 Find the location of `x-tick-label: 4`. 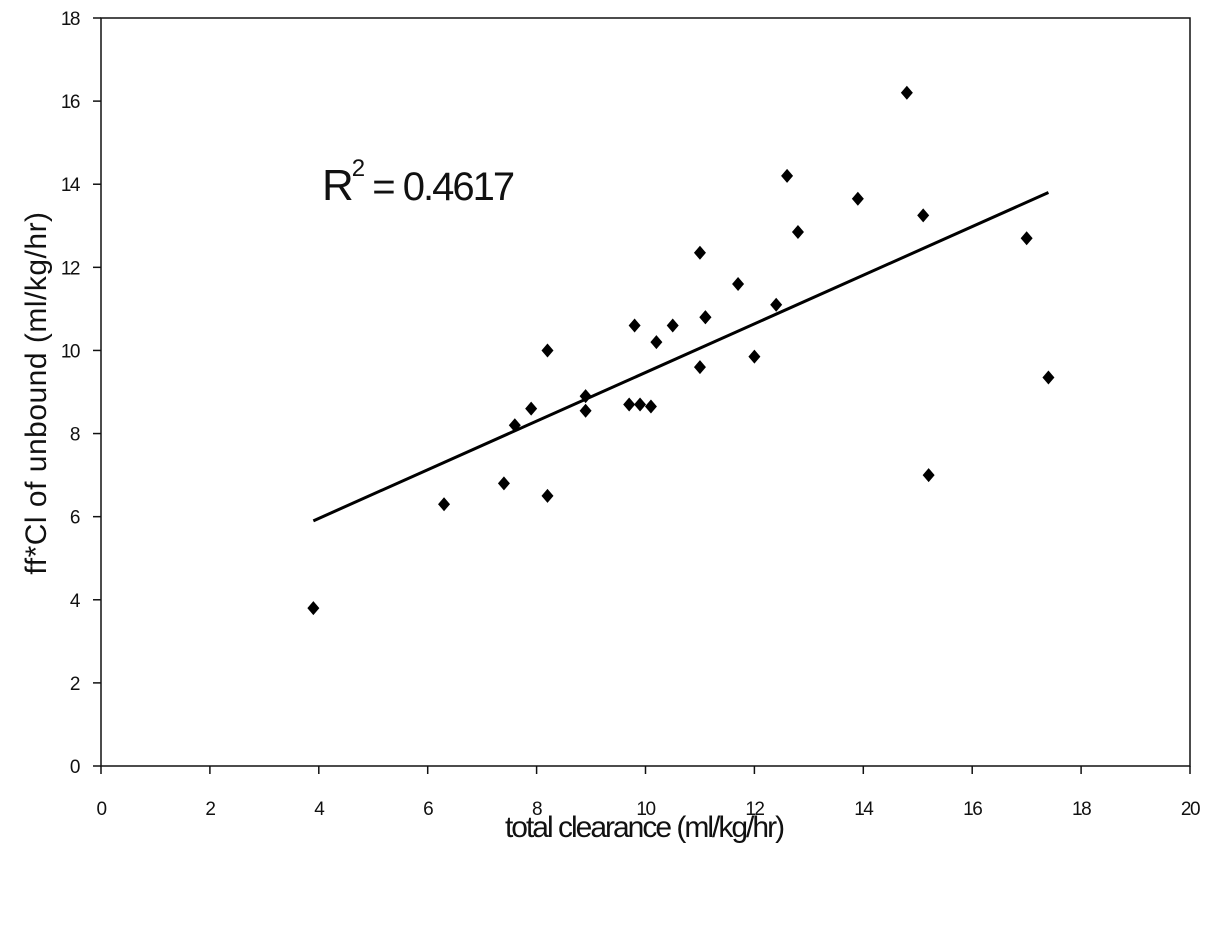

x-tick-label: 4 is located at coordinates (319, 809).